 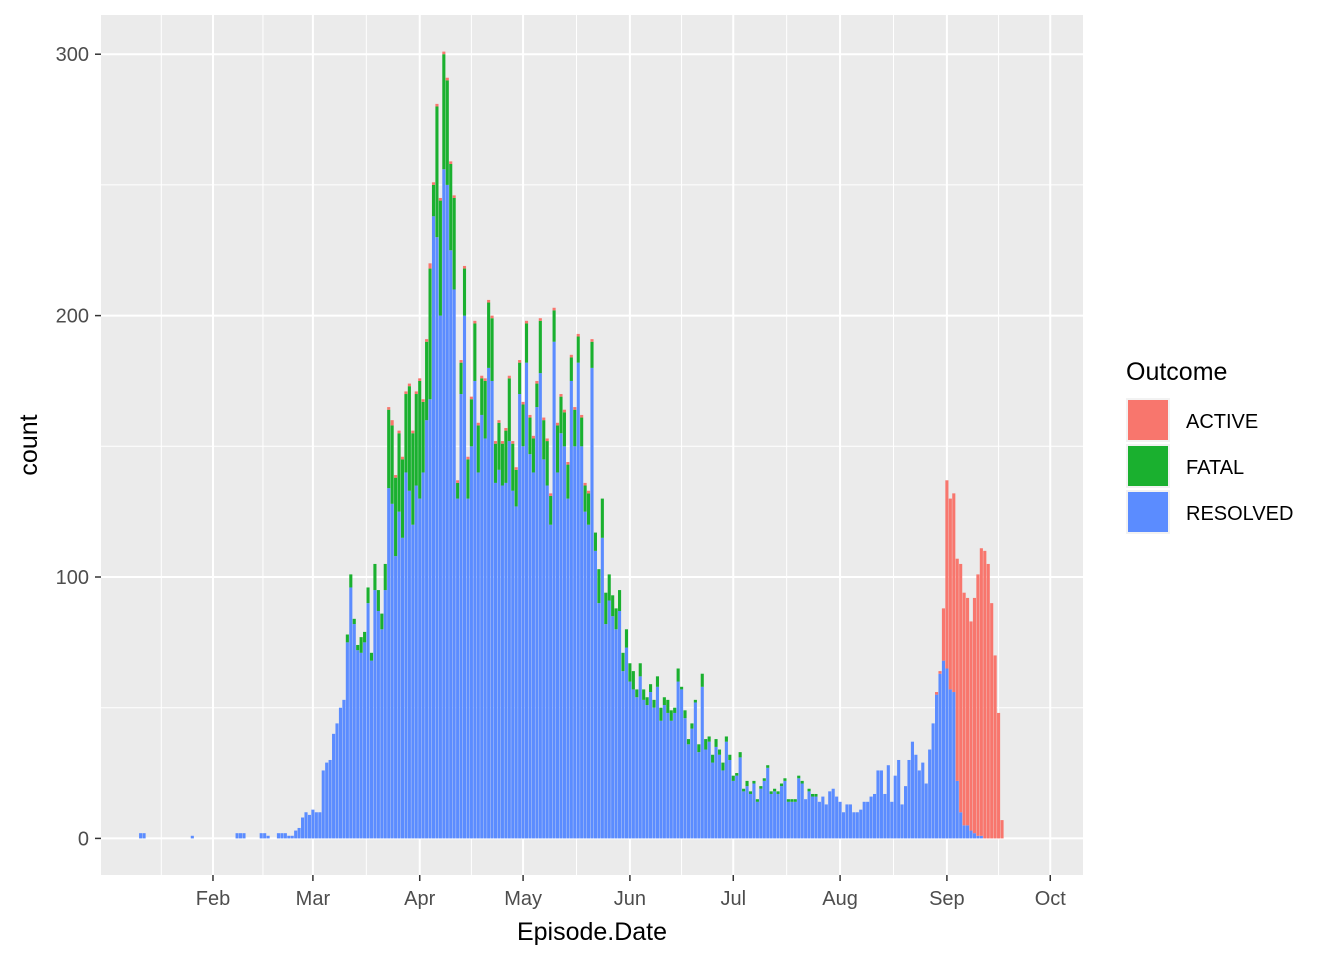 I want to click on y-tick-label: 200, so click(x=72, y=317).